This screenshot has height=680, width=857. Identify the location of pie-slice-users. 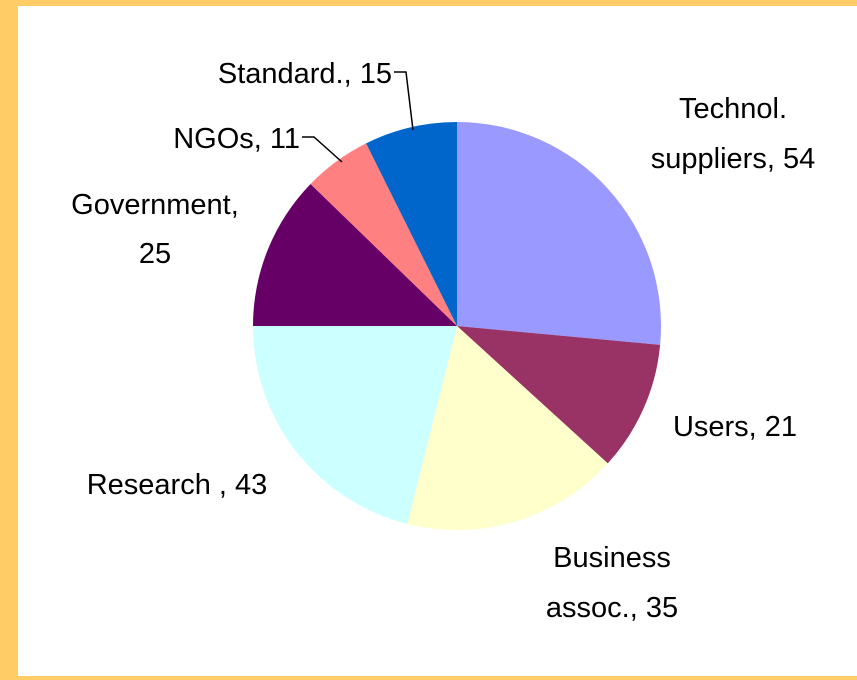
(559, 395).